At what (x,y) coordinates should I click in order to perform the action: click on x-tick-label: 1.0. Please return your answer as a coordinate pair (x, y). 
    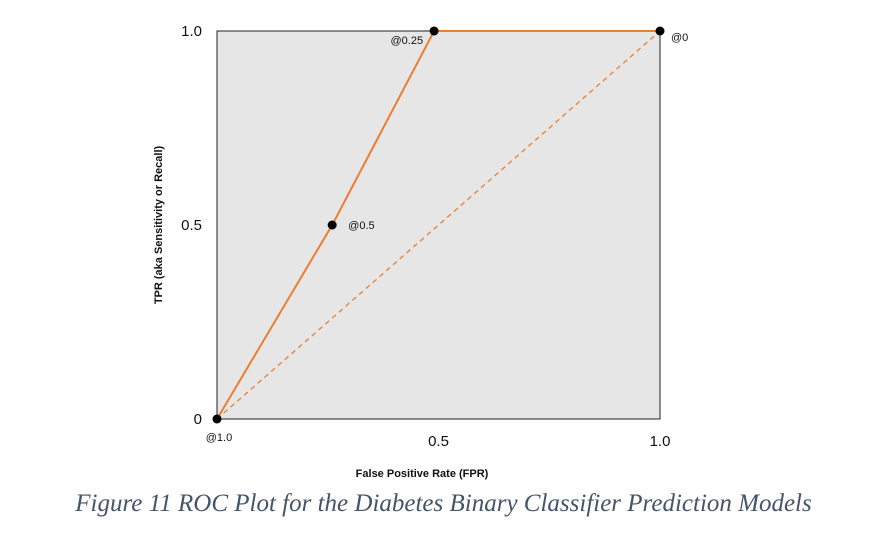
    Looking at the image, I should click on (660, 441).